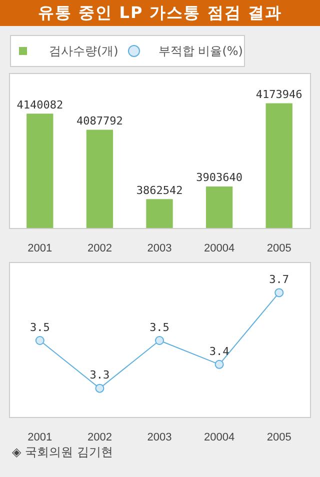  What do you see at coordinates (200, 51) in the screenshot?
I see `legend-label: 부적합 비율(%)` at bounding box center [200, 51].